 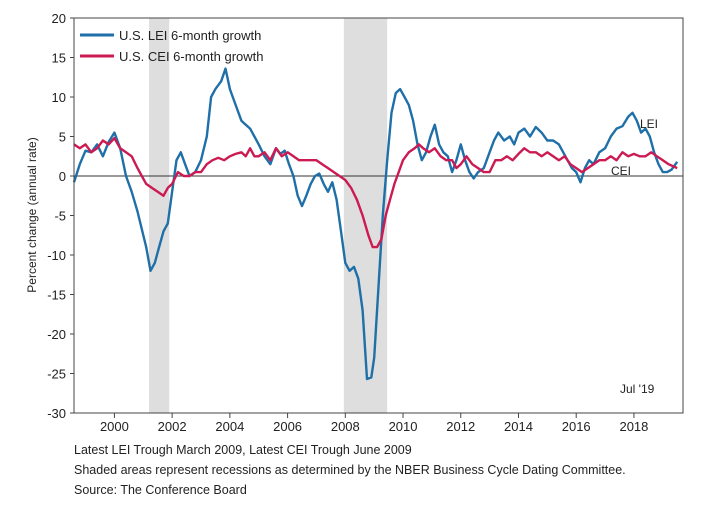 I want to click on series-label-cei: CEI, so click(x=621, y=171).